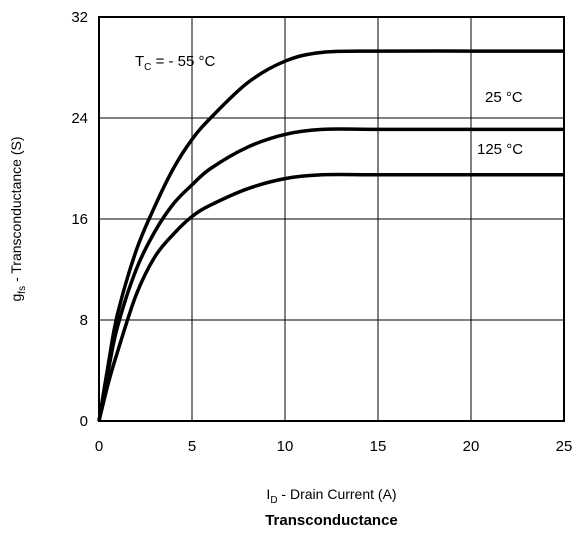 The width and height of the screenshot is (575, 539). I want to click on y-tick-label: 0, so click(84, 421).